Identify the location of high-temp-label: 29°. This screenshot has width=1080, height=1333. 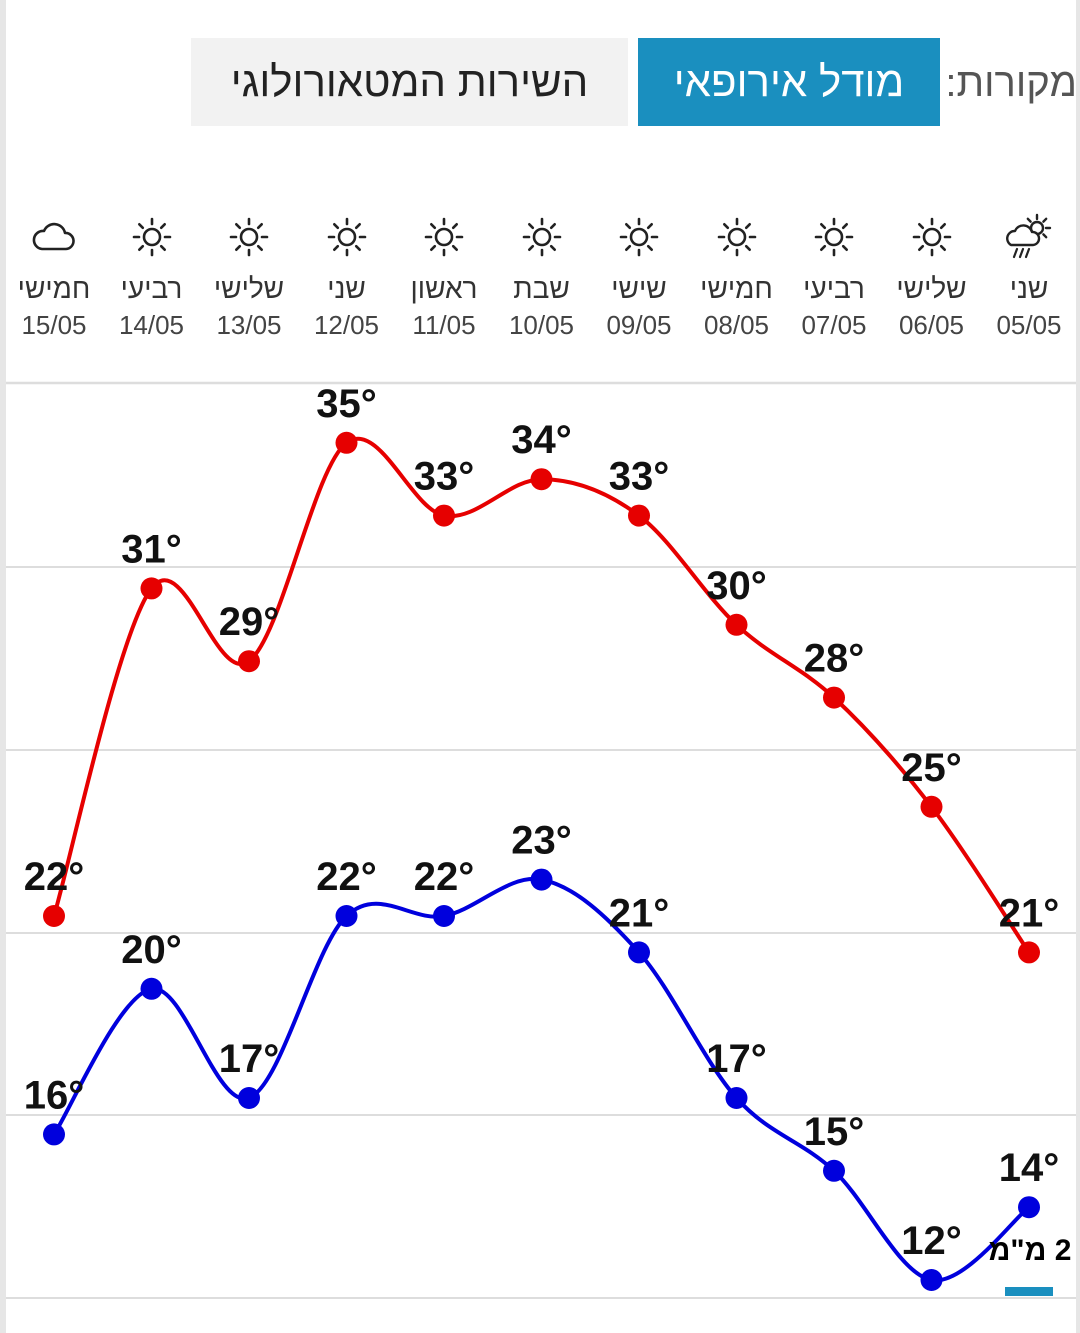
(249, 622).